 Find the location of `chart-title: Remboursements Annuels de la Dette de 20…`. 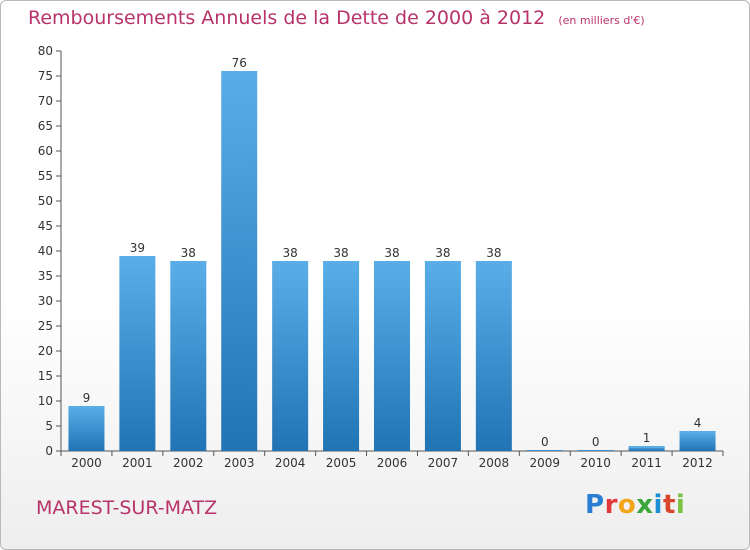

chart-title: Remboursements Annuels de la Dette de 20… is located at coordinates (336, 18).